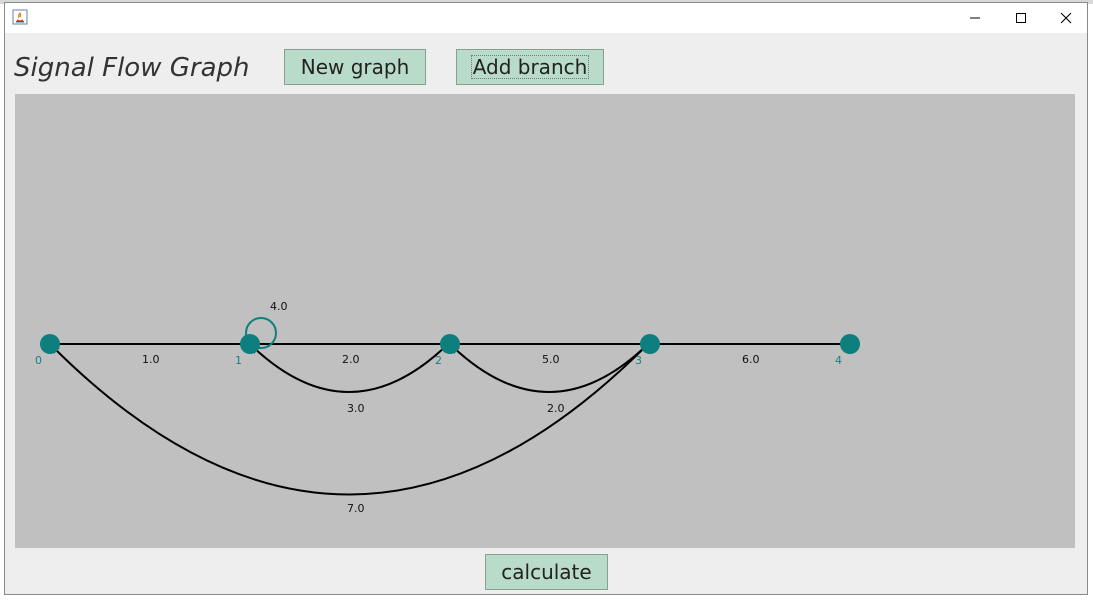  I want to click on node-label: 1, so click(238, 360).